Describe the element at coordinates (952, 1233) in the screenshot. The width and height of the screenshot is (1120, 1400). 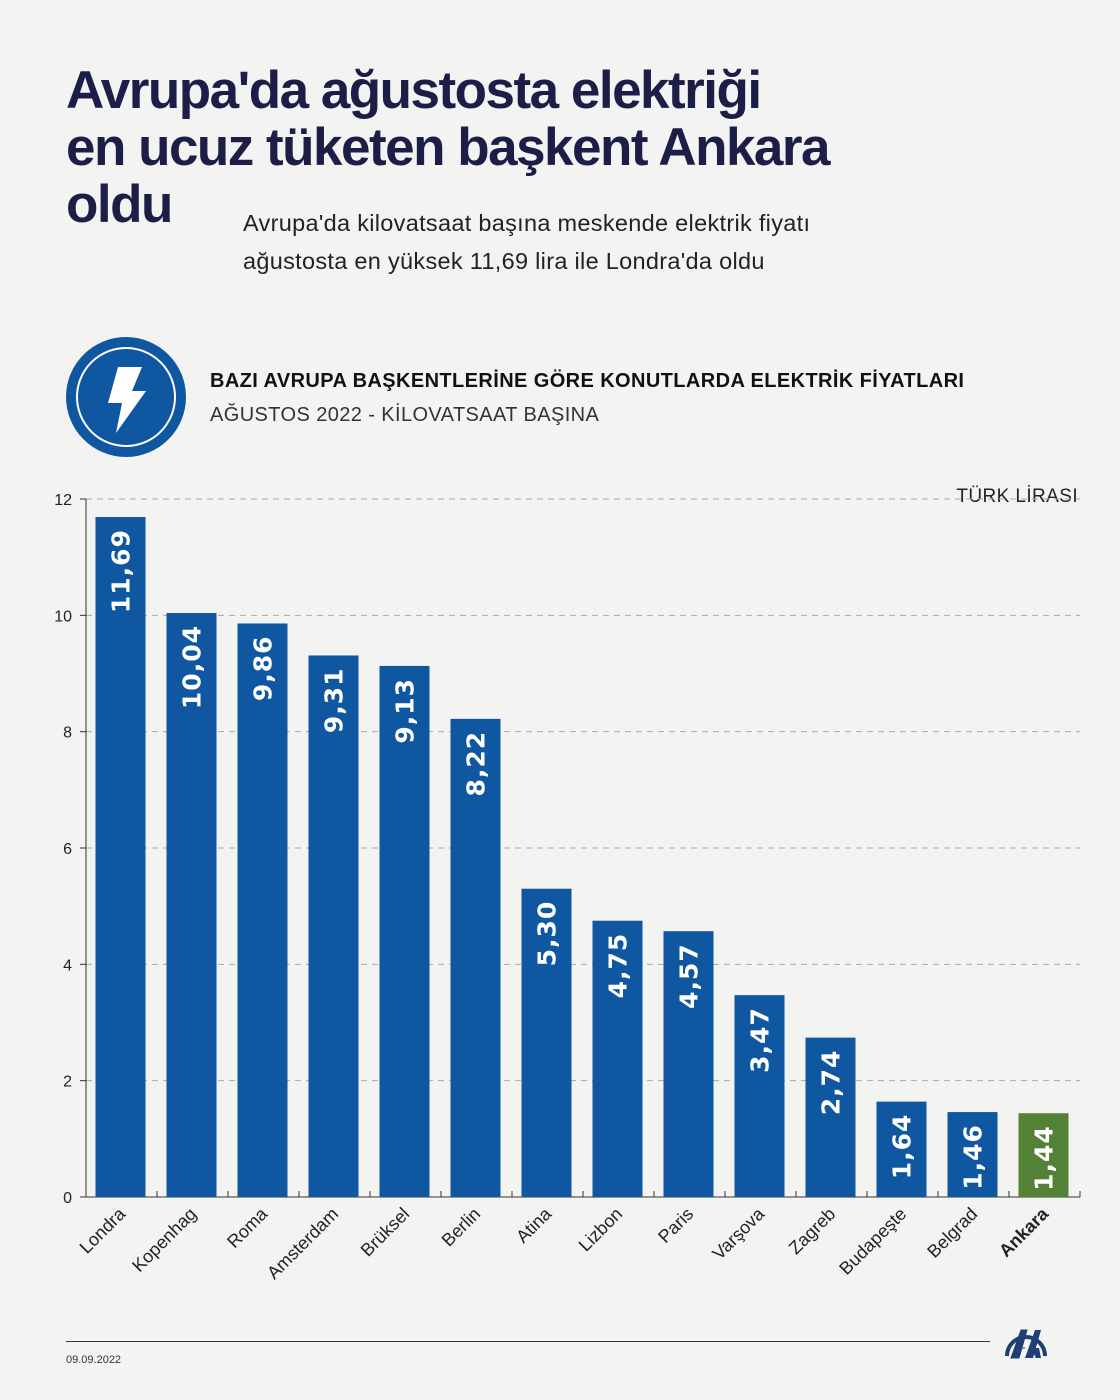
I see `x-category-label: Belgrad` at that location.